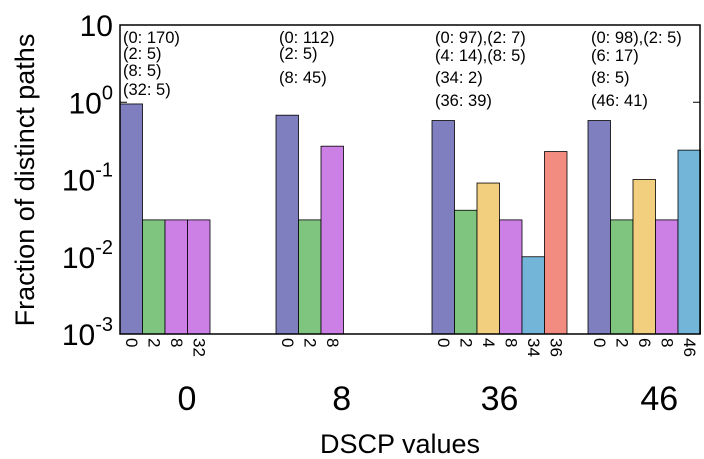 Image resolution: width=704 pixels, height=459 pixels. What do you see at coordinates (488, 342) in the screenshot?
I see `bar-tick-label: 4` at bounding box center [488, 342].